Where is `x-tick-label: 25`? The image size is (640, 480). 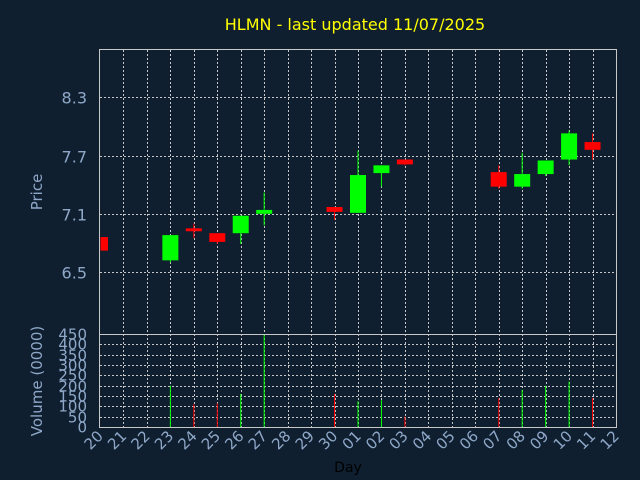
x-tick-label: 25 is located at coordinates (211, 440).